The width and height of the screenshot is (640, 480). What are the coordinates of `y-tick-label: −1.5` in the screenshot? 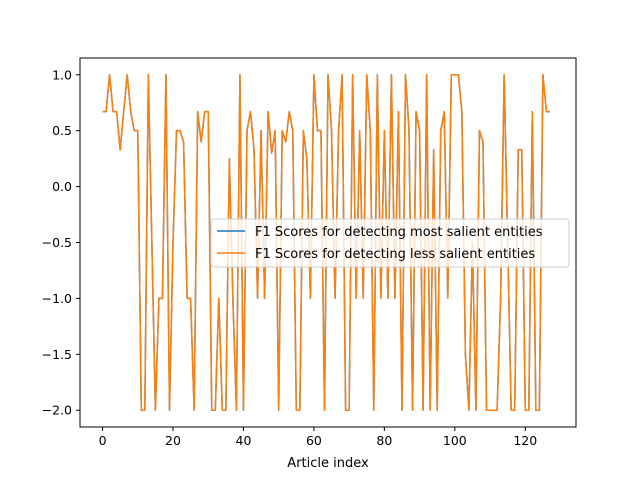 It's located at (57, 354).